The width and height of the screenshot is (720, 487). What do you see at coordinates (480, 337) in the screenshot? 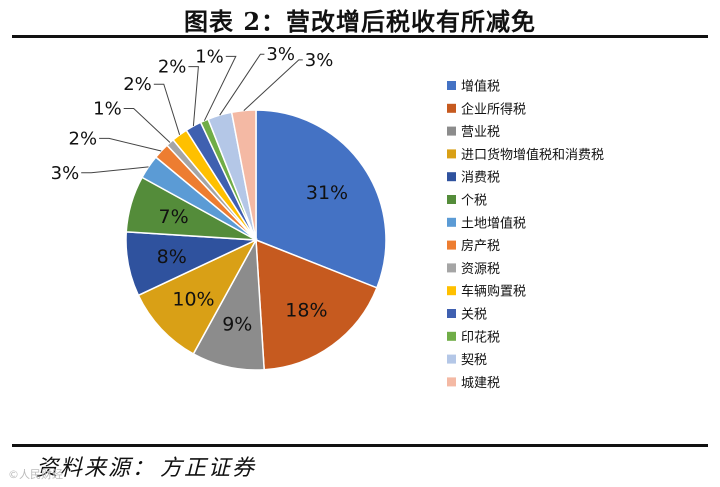
I see `legend-label-12: 印花税` at bounding box center [480, 337].